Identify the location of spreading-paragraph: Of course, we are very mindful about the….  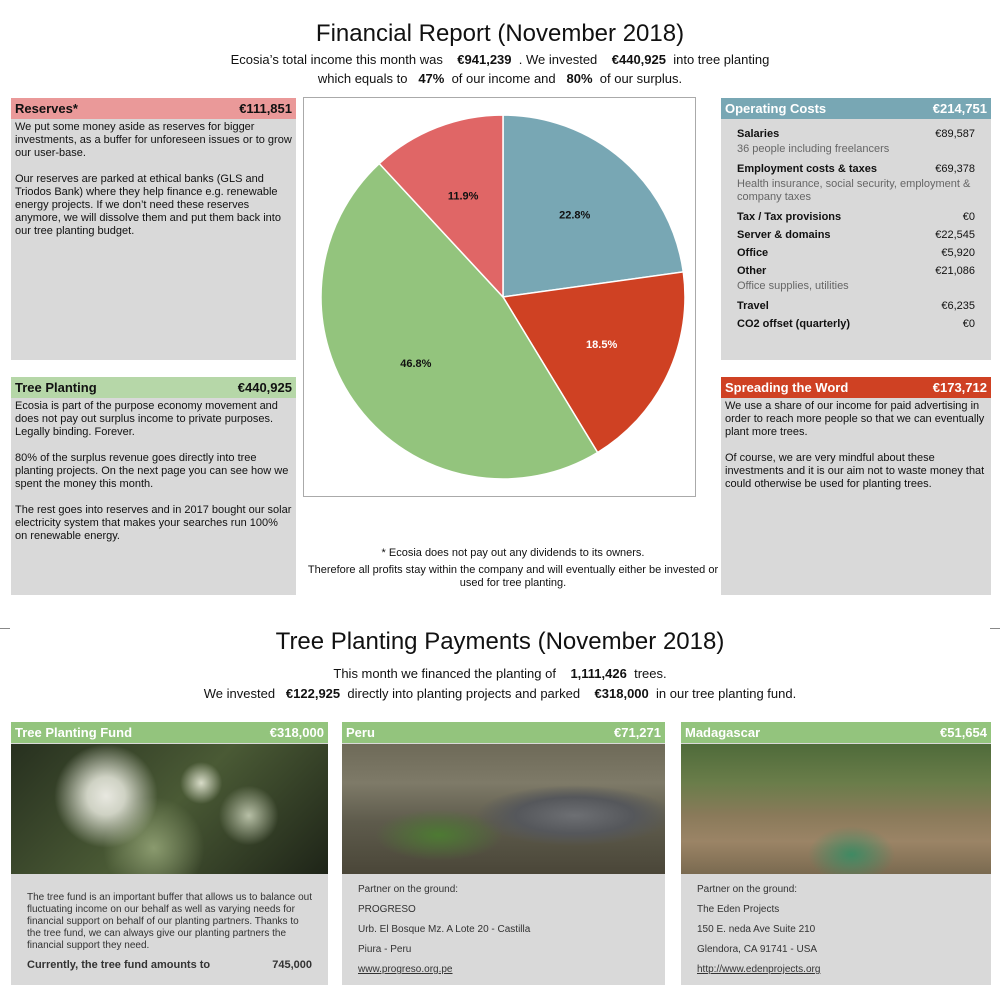
(855, 471).